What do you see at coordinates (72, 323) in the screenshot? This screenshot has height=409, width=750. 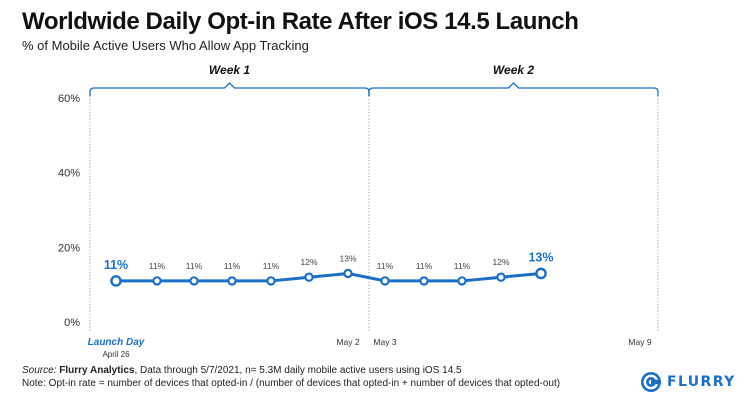 I see `y-tick-label: 0%` at bounding box center [72, 323].